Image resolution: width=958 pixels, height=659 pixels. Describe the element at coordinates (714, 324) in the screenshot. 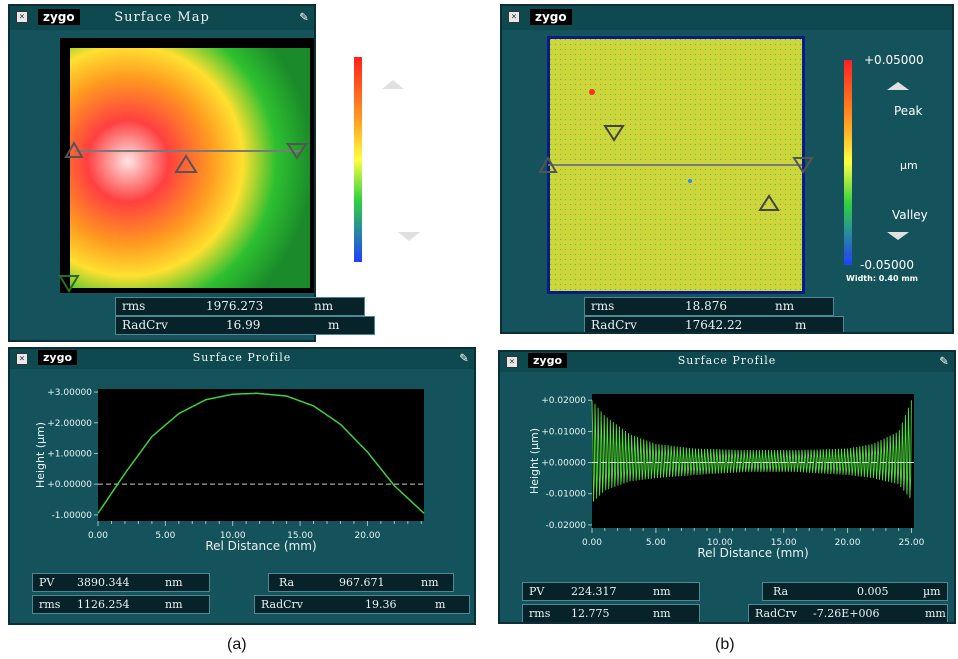

I see `readout-radcrv-b: RadCrv 17642.22 m` at that location.